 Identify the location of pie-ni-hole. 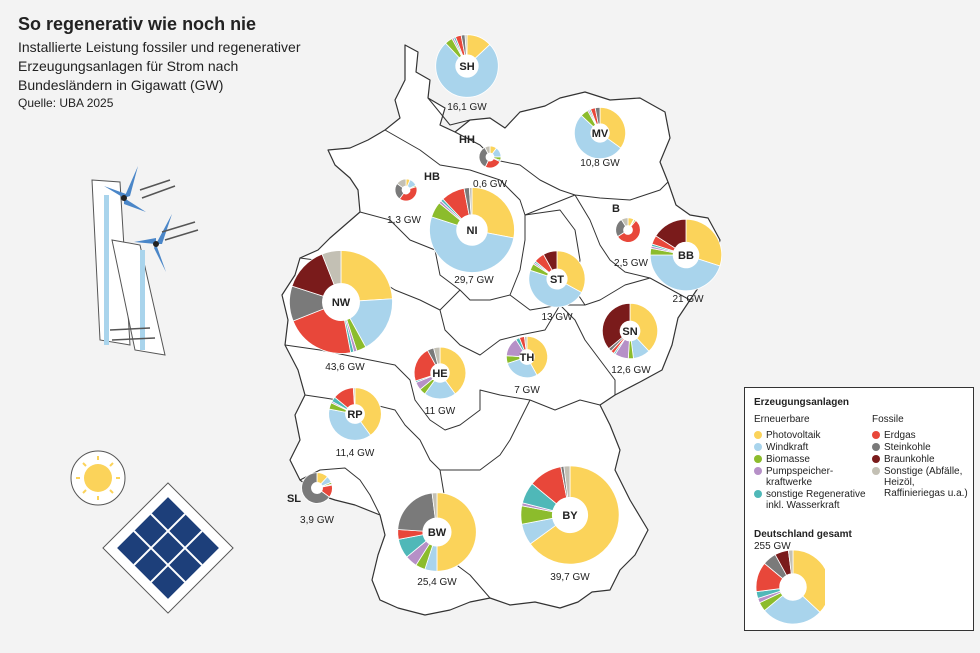
(472, 230).